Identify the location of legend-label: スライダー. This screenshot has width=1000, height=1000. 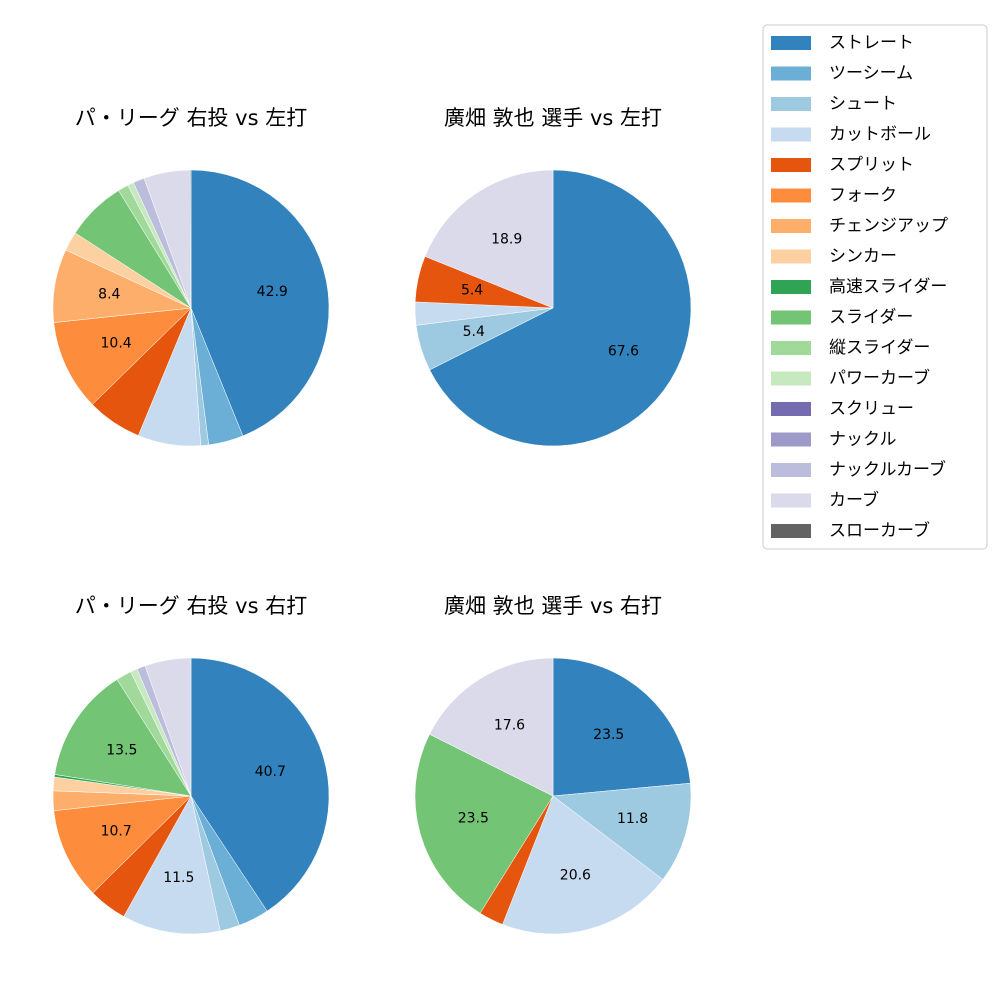
(871, 318).